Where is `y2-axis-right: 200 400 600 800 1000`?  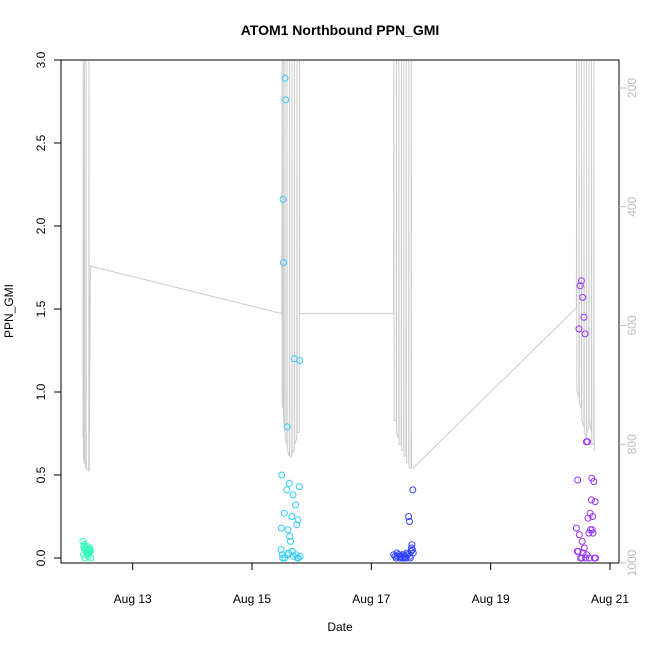
y2-axis-right: 200 400 600 800 1000 is located at coordinates (629, 327).